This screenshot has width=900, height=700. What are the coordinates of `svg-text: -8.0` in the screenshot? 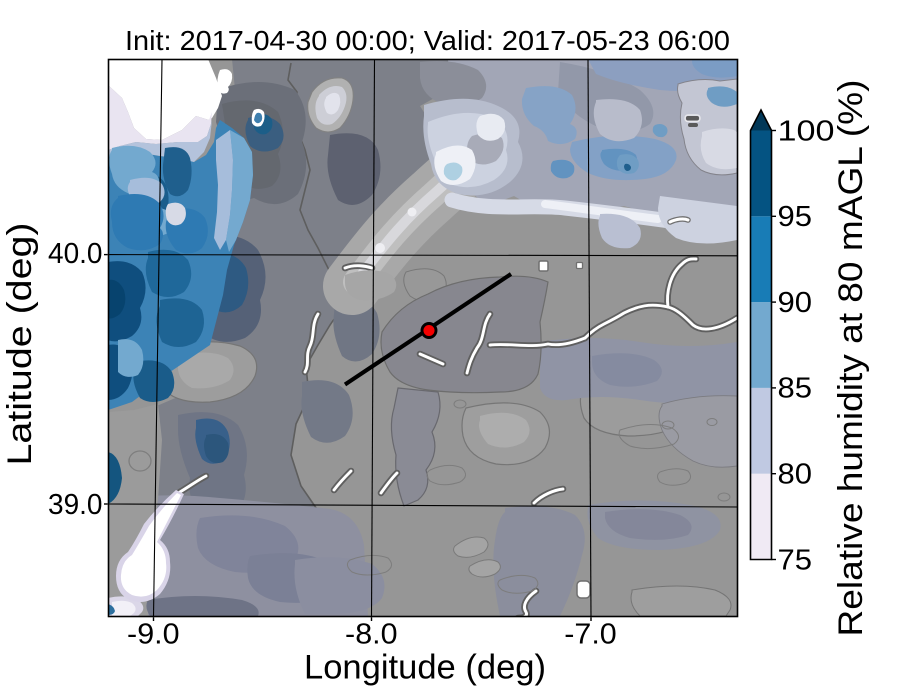 It's located at (371, 635).